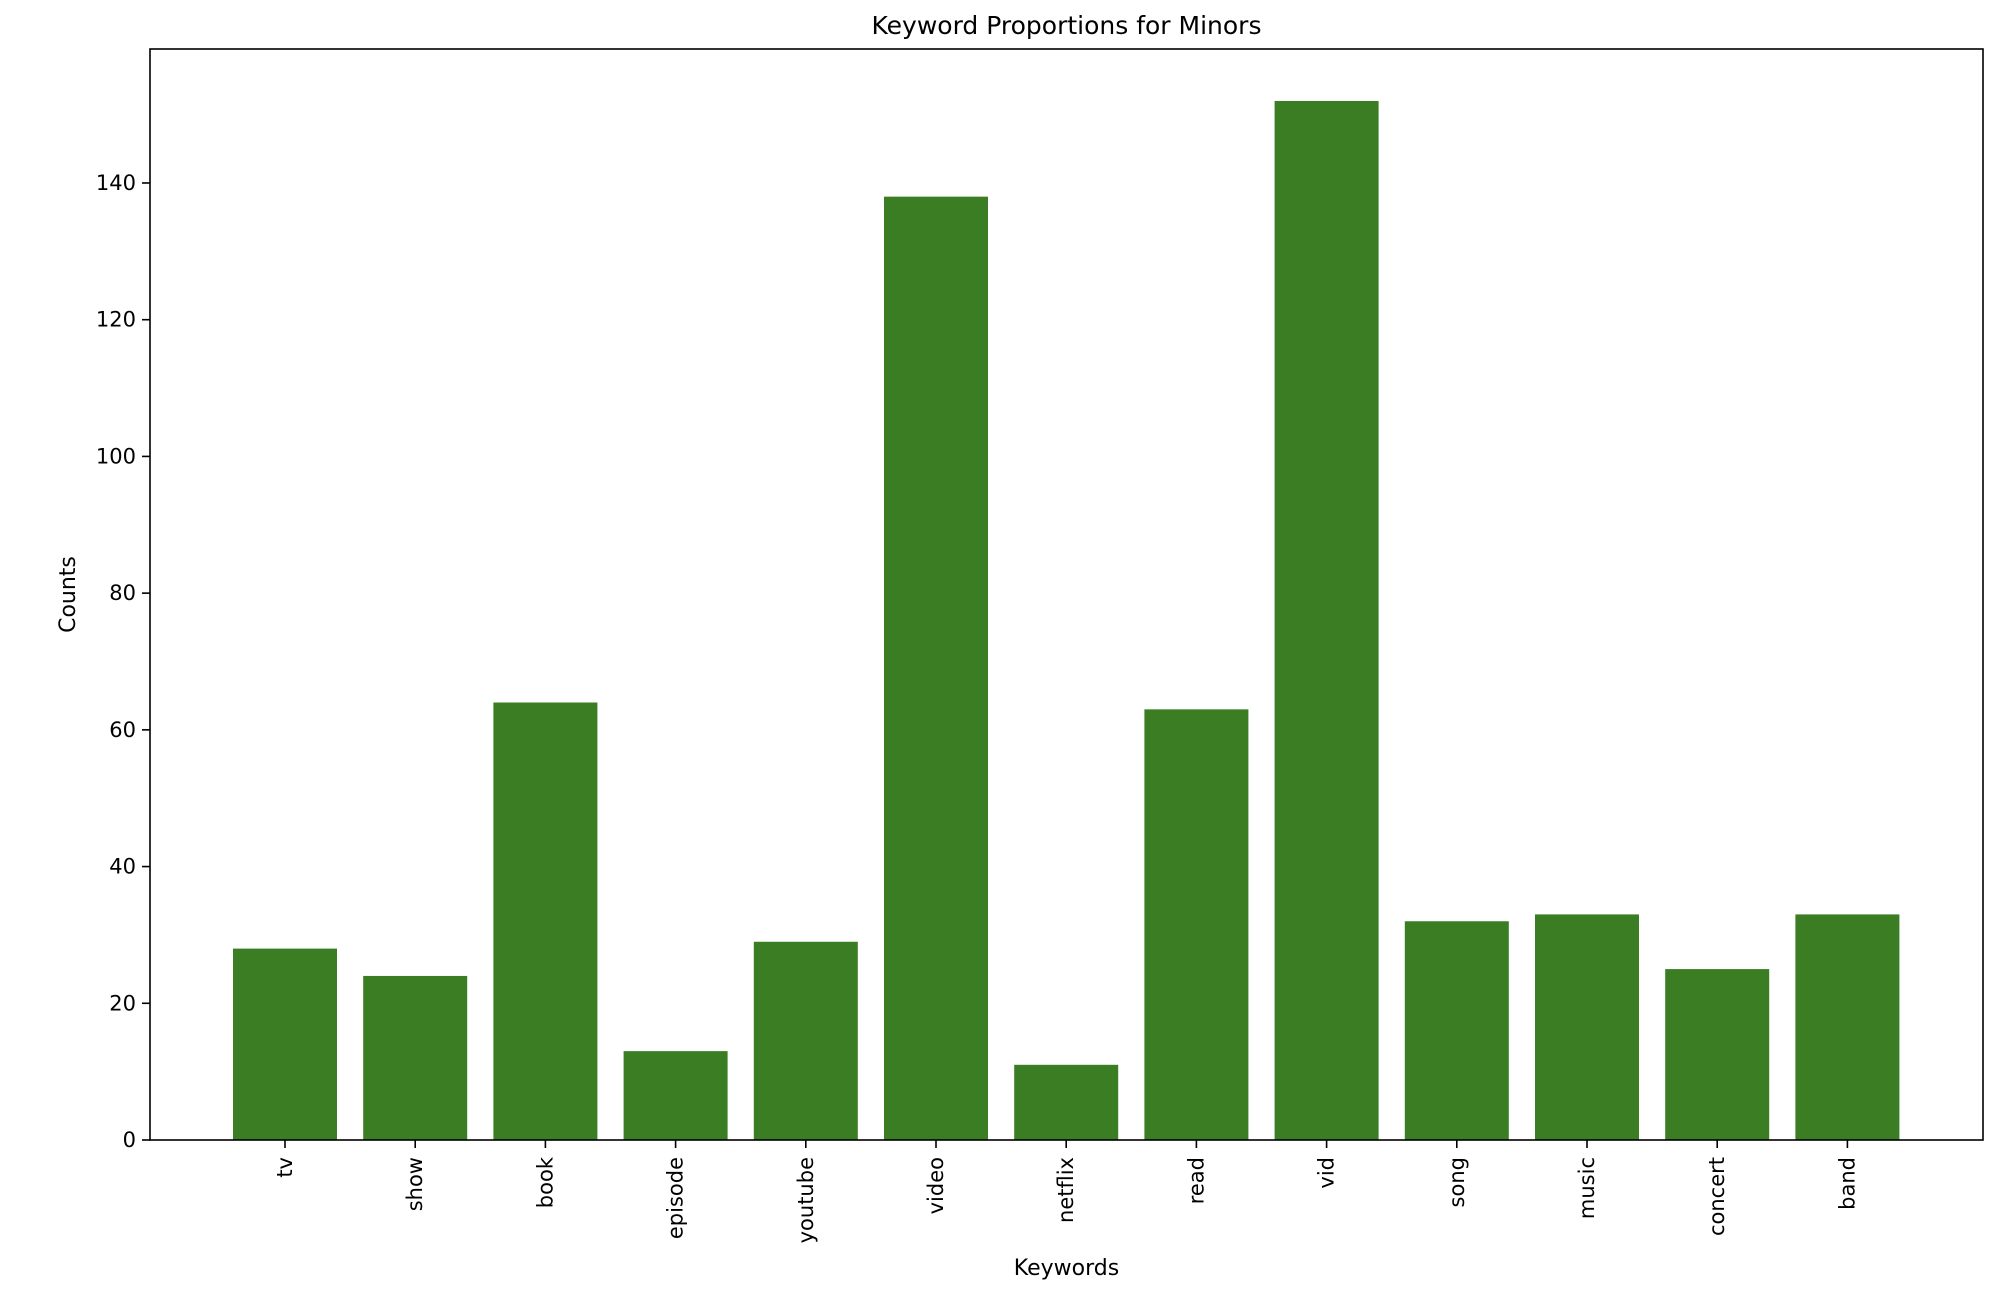 This screenshot has width=2004, height=1296. Describe the element at coordinates (129, 1140) in the screenshot. I see `y-tick-label: 0` at that location.